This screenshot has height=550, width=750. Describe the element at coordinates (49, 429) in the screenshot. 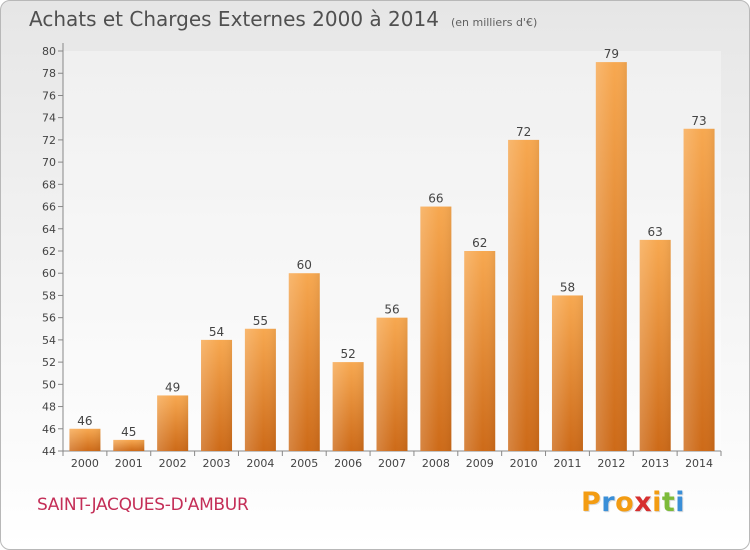

I see `y-tick-label: 46` at that location.